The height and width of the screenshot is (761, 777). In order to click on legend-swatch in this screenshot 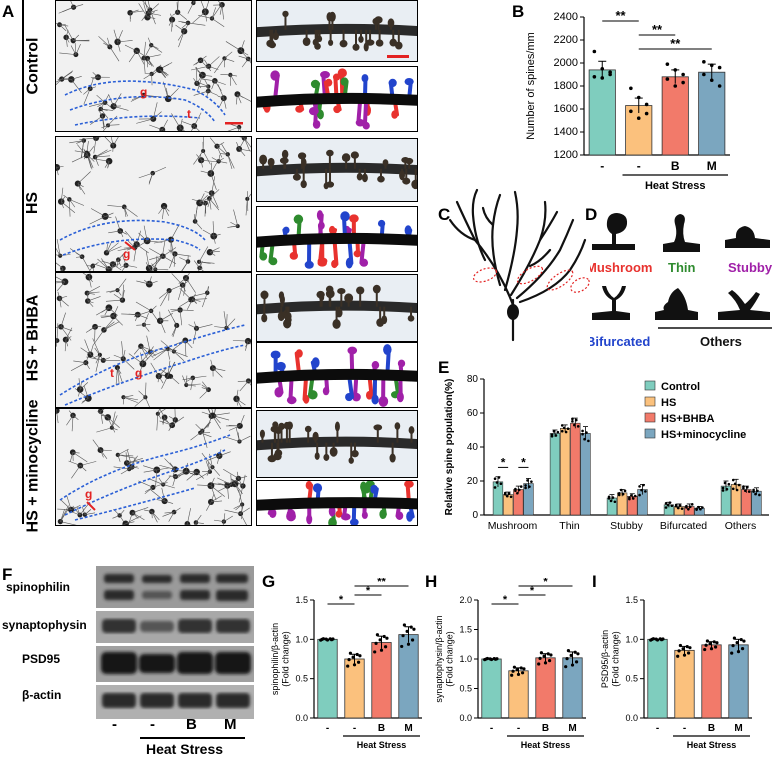, I will do `click(650, 385)`.